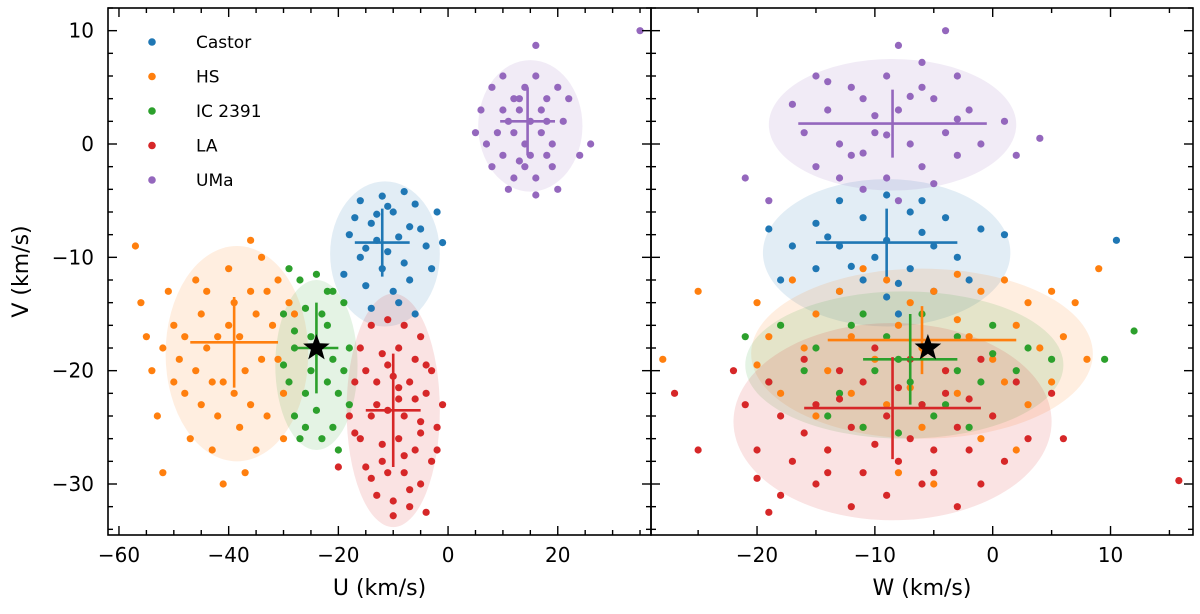 This screenshot has height=614, width=1200. Describe the element at coordinates (992, 555) in the screenshot. I see `x-tick-label: 0` at that location.